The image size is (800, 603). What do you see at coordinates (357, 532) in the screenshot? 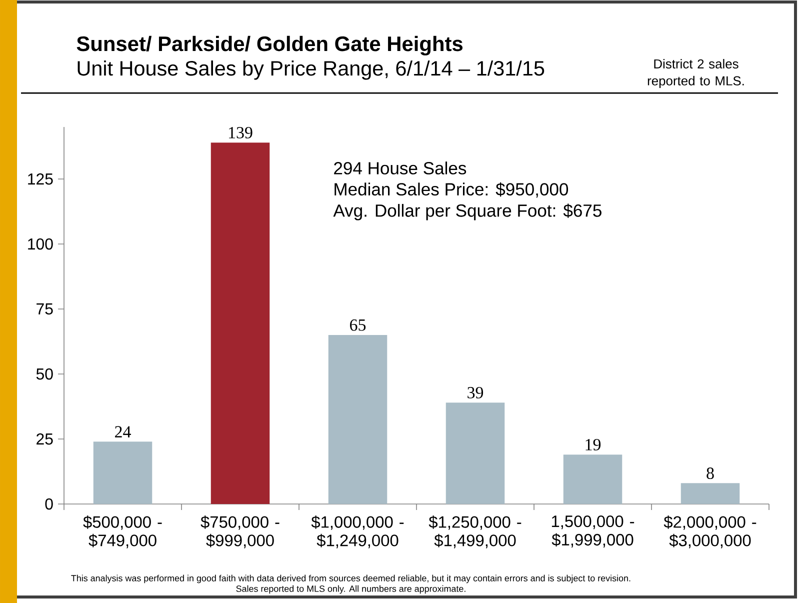
I see `x-tick-label: $1,000,000 - $1,249,000` at bounding box center [357, 532].